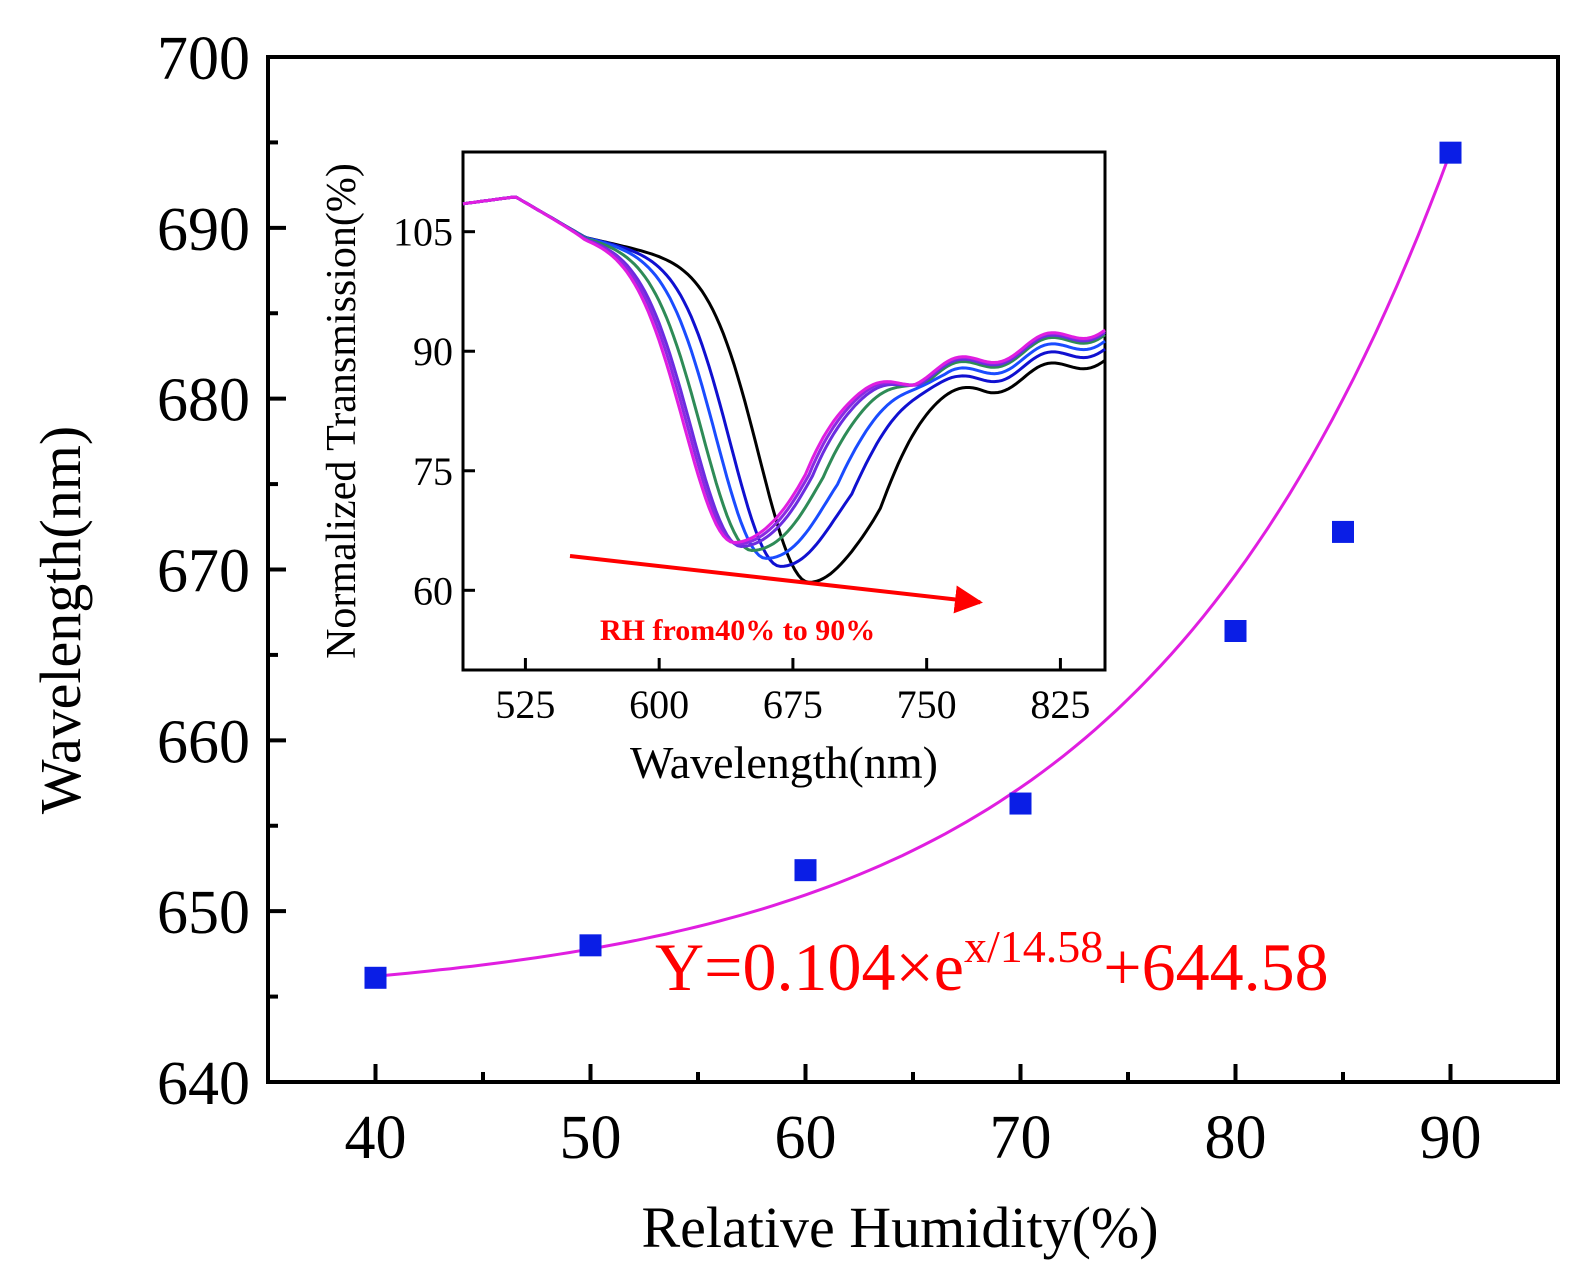 The height and width of the screenshot is (1278, 1595). What do you see at coordinates (806, 1138) in the screenshot?
I see `main-x-tick-label: 60` at bounding box center [806, 1138].